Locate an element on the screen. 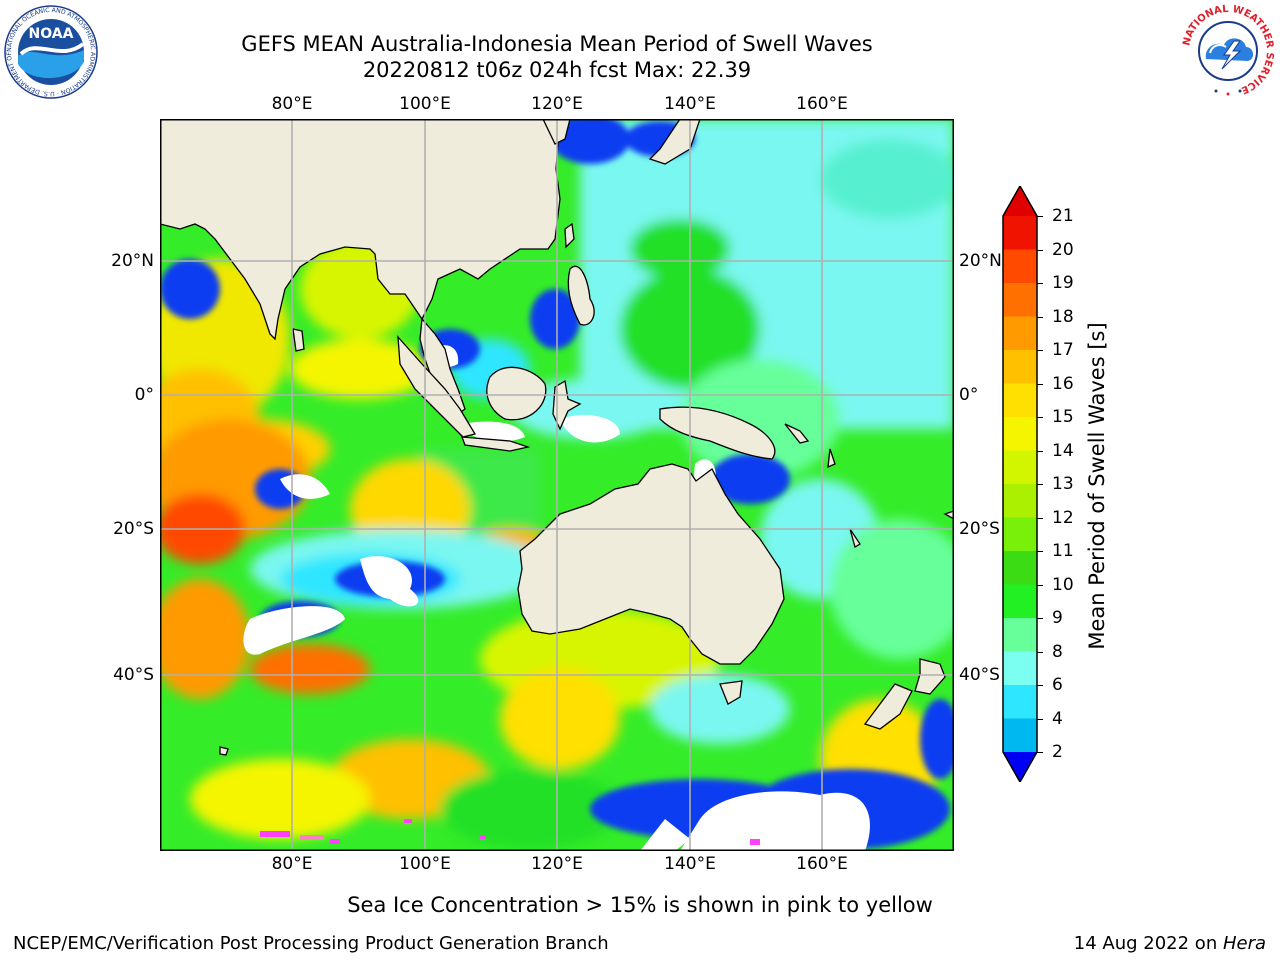  lon-label-top: 100°E is located at coordinates (425, 104).